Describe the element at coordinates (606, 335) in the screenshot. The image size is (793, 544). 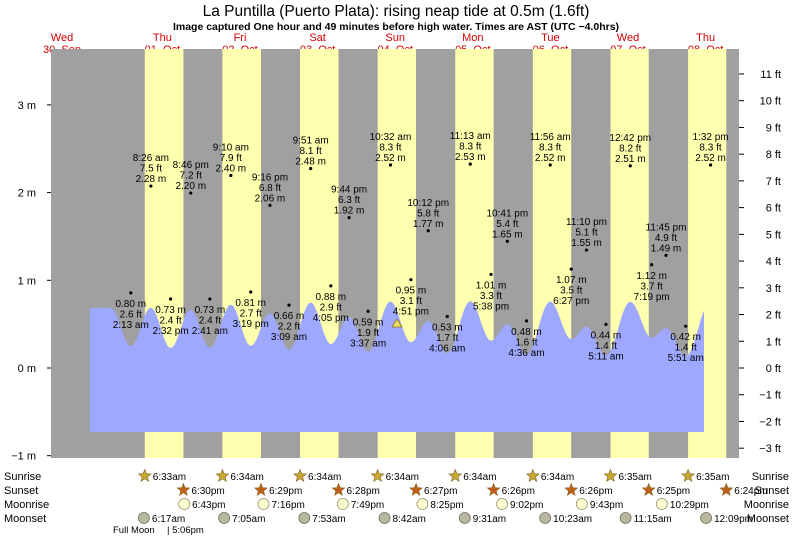
I see `tide-extreme-label: 0.44 m` at that location.